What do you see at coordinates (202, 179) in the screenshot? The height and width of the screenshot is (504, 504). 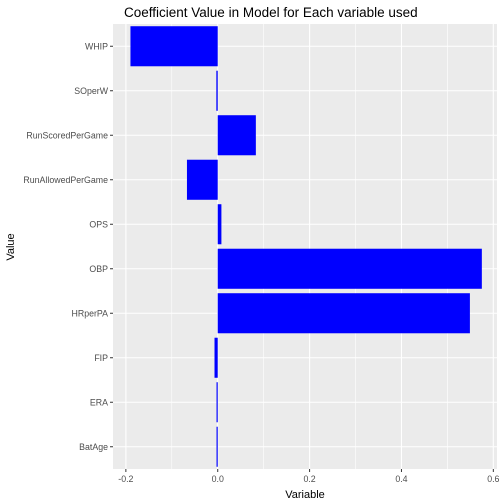 I see `bar-runallowedpergame` at bounding box center [202, 179].